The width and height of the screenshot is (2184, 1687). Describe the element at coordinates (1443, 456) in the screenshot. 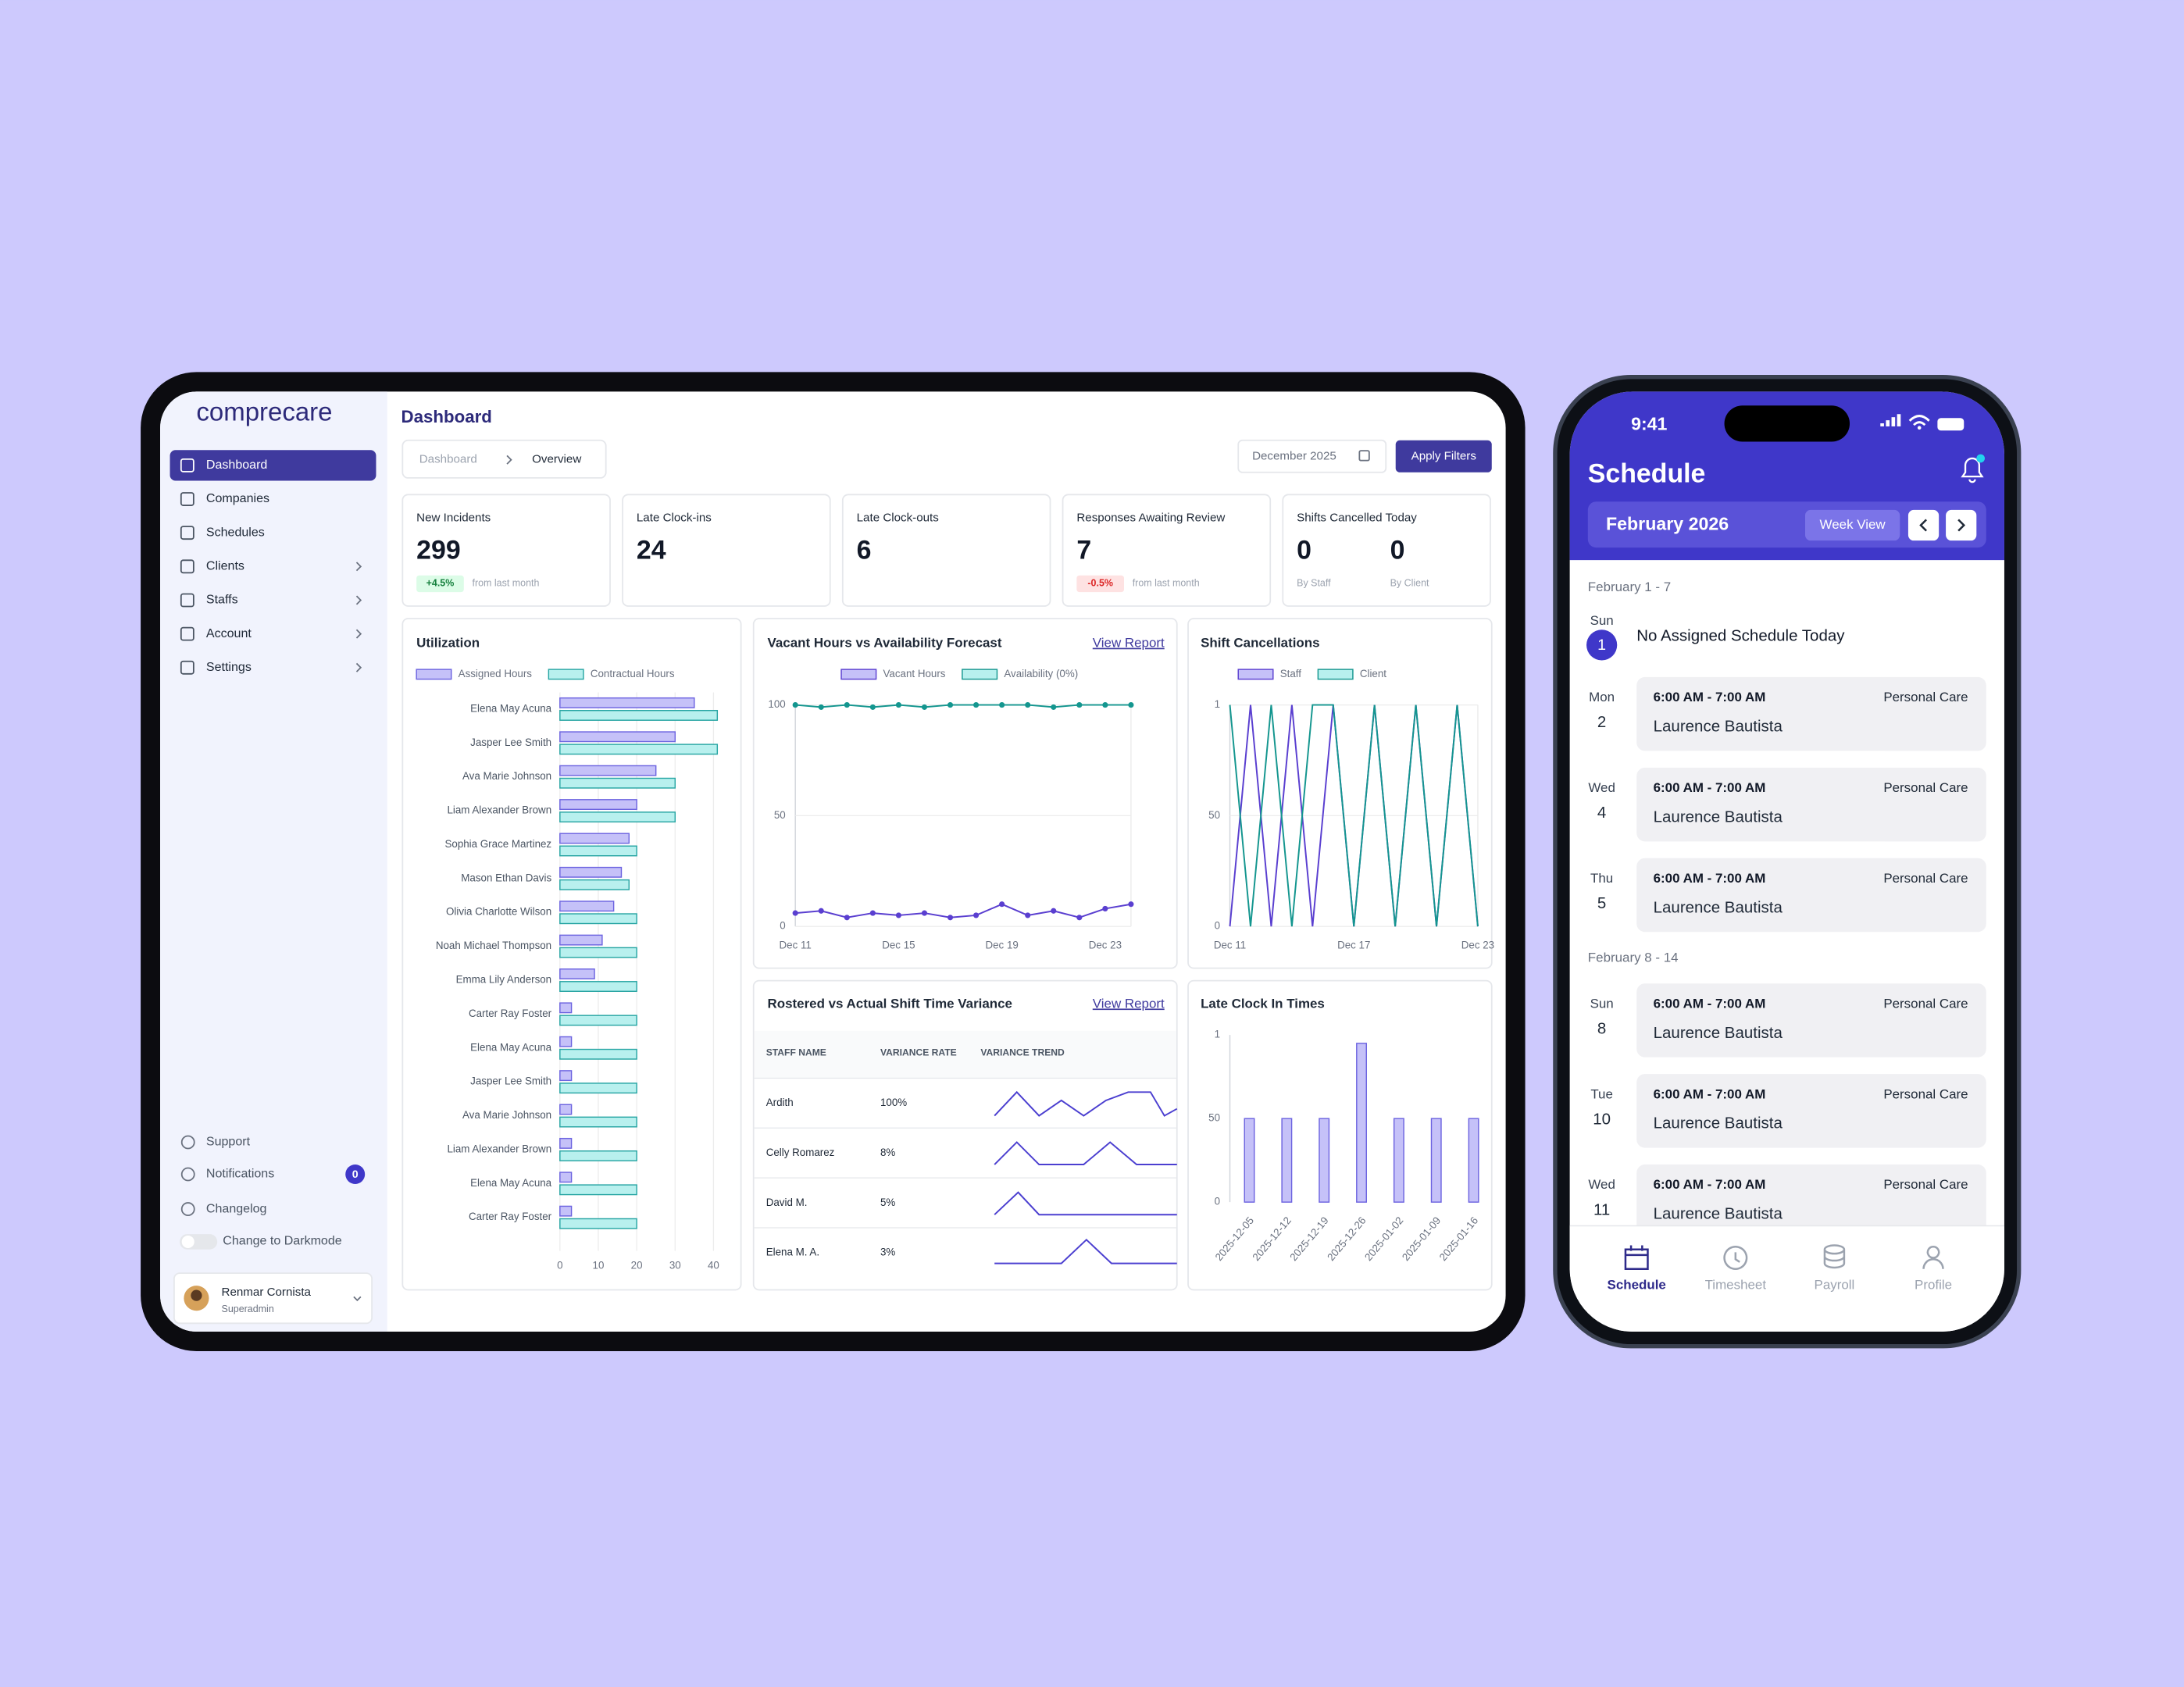

I see `apply-button` at that location.